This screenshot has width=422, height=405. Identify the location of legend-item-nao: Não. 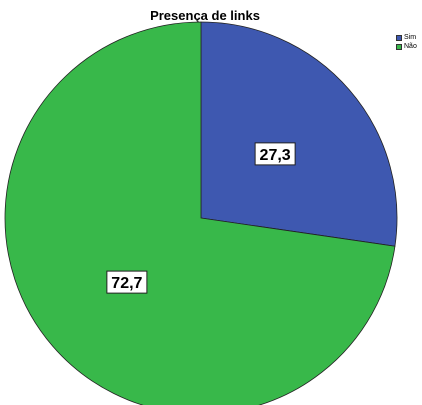
(409, 46).